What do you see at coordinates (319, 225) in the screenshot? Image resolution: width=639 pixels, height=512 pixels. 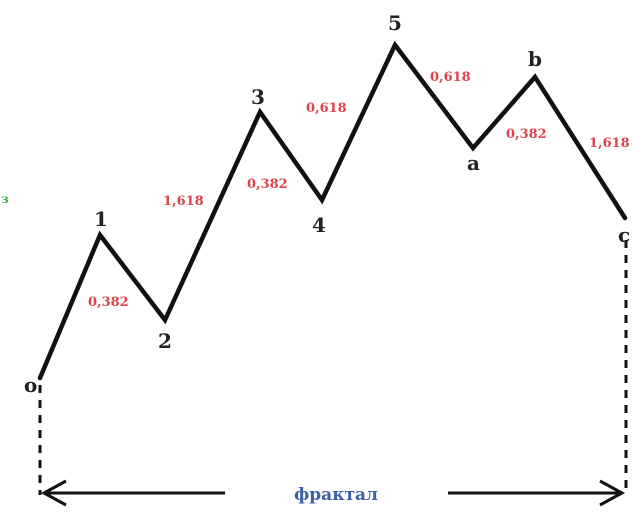 I see `point-label-4: 4` at bounding box center [319, 225].